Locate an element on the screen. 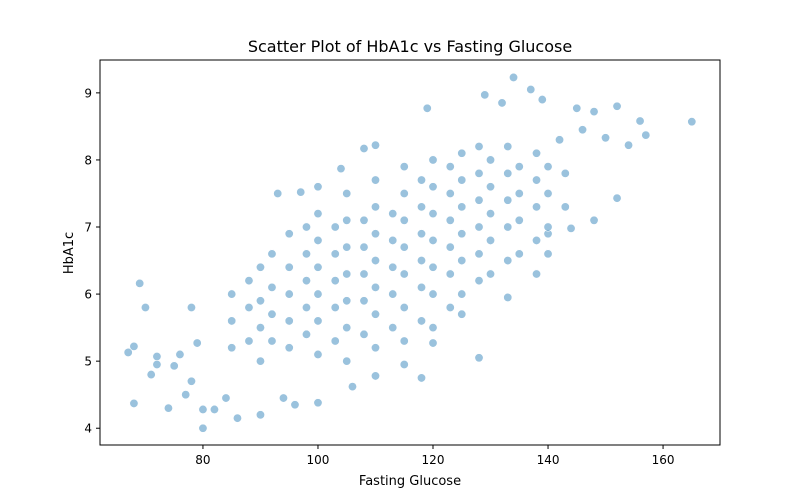 The width and height of the screenshot is (800, 504). y-axis: 4 5 6 7 8 9 is located at coordinates (92, 261).